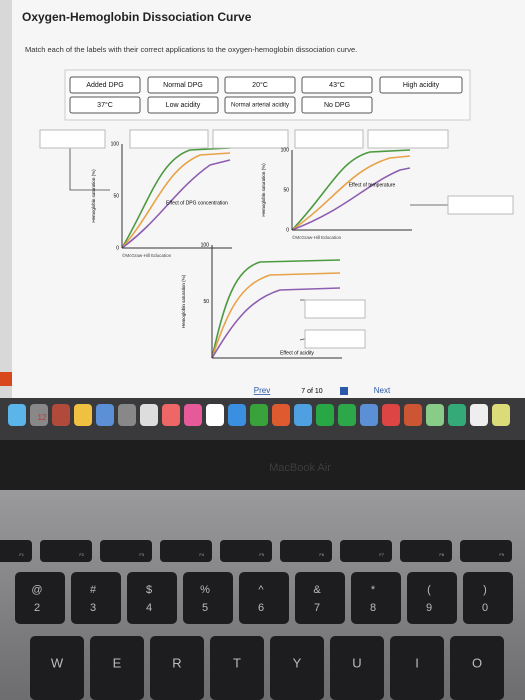 This screenshot has height=700, width=525. Describe the element at coordinates (477, 662) in the screenshot. I see `key-label: O` at that location.